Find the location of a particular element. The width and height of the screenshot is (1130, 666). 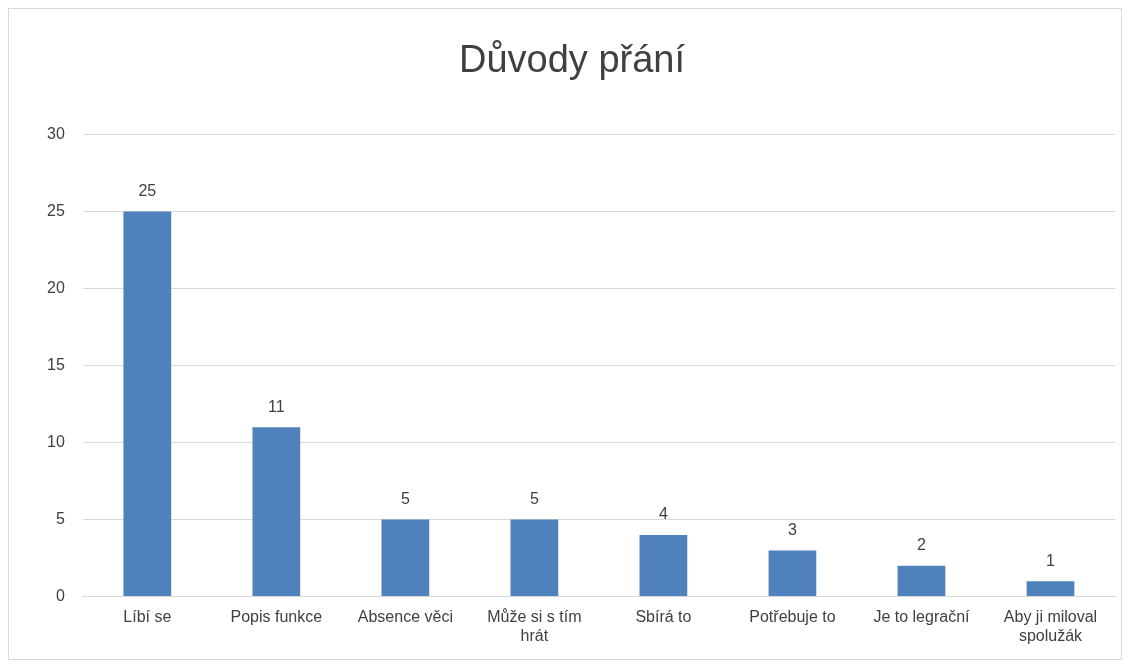

chart-title: Důvody přání is located at coordinates (572, 59).